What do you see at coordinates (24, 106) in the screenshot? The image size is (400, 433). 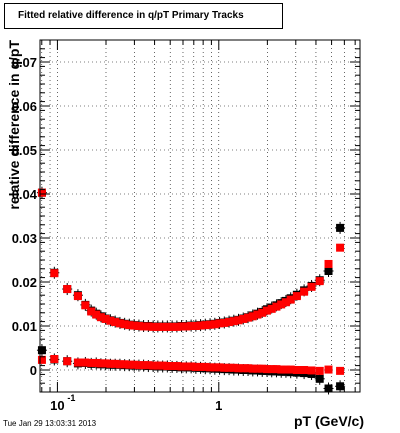 I see `y-tick-label: 0.06` at bounding box center [24, 106].